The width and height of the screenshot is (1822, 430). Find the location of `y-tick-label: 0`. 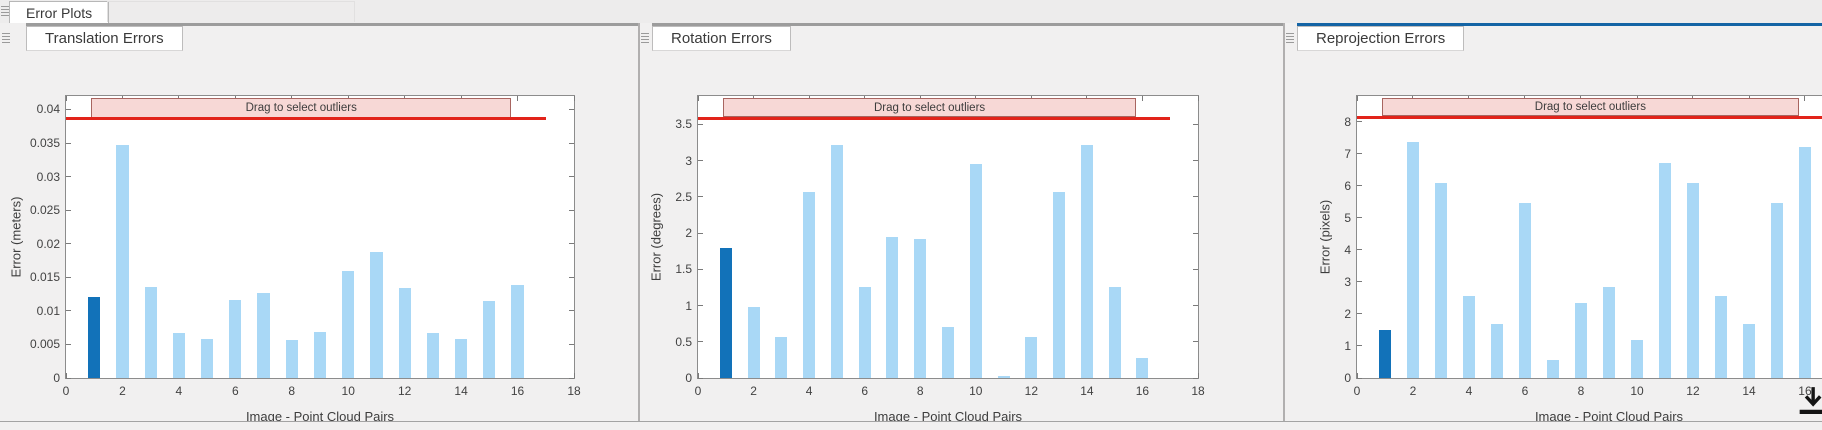

y-tick-label: 0 is located at coordinates (688, 378).